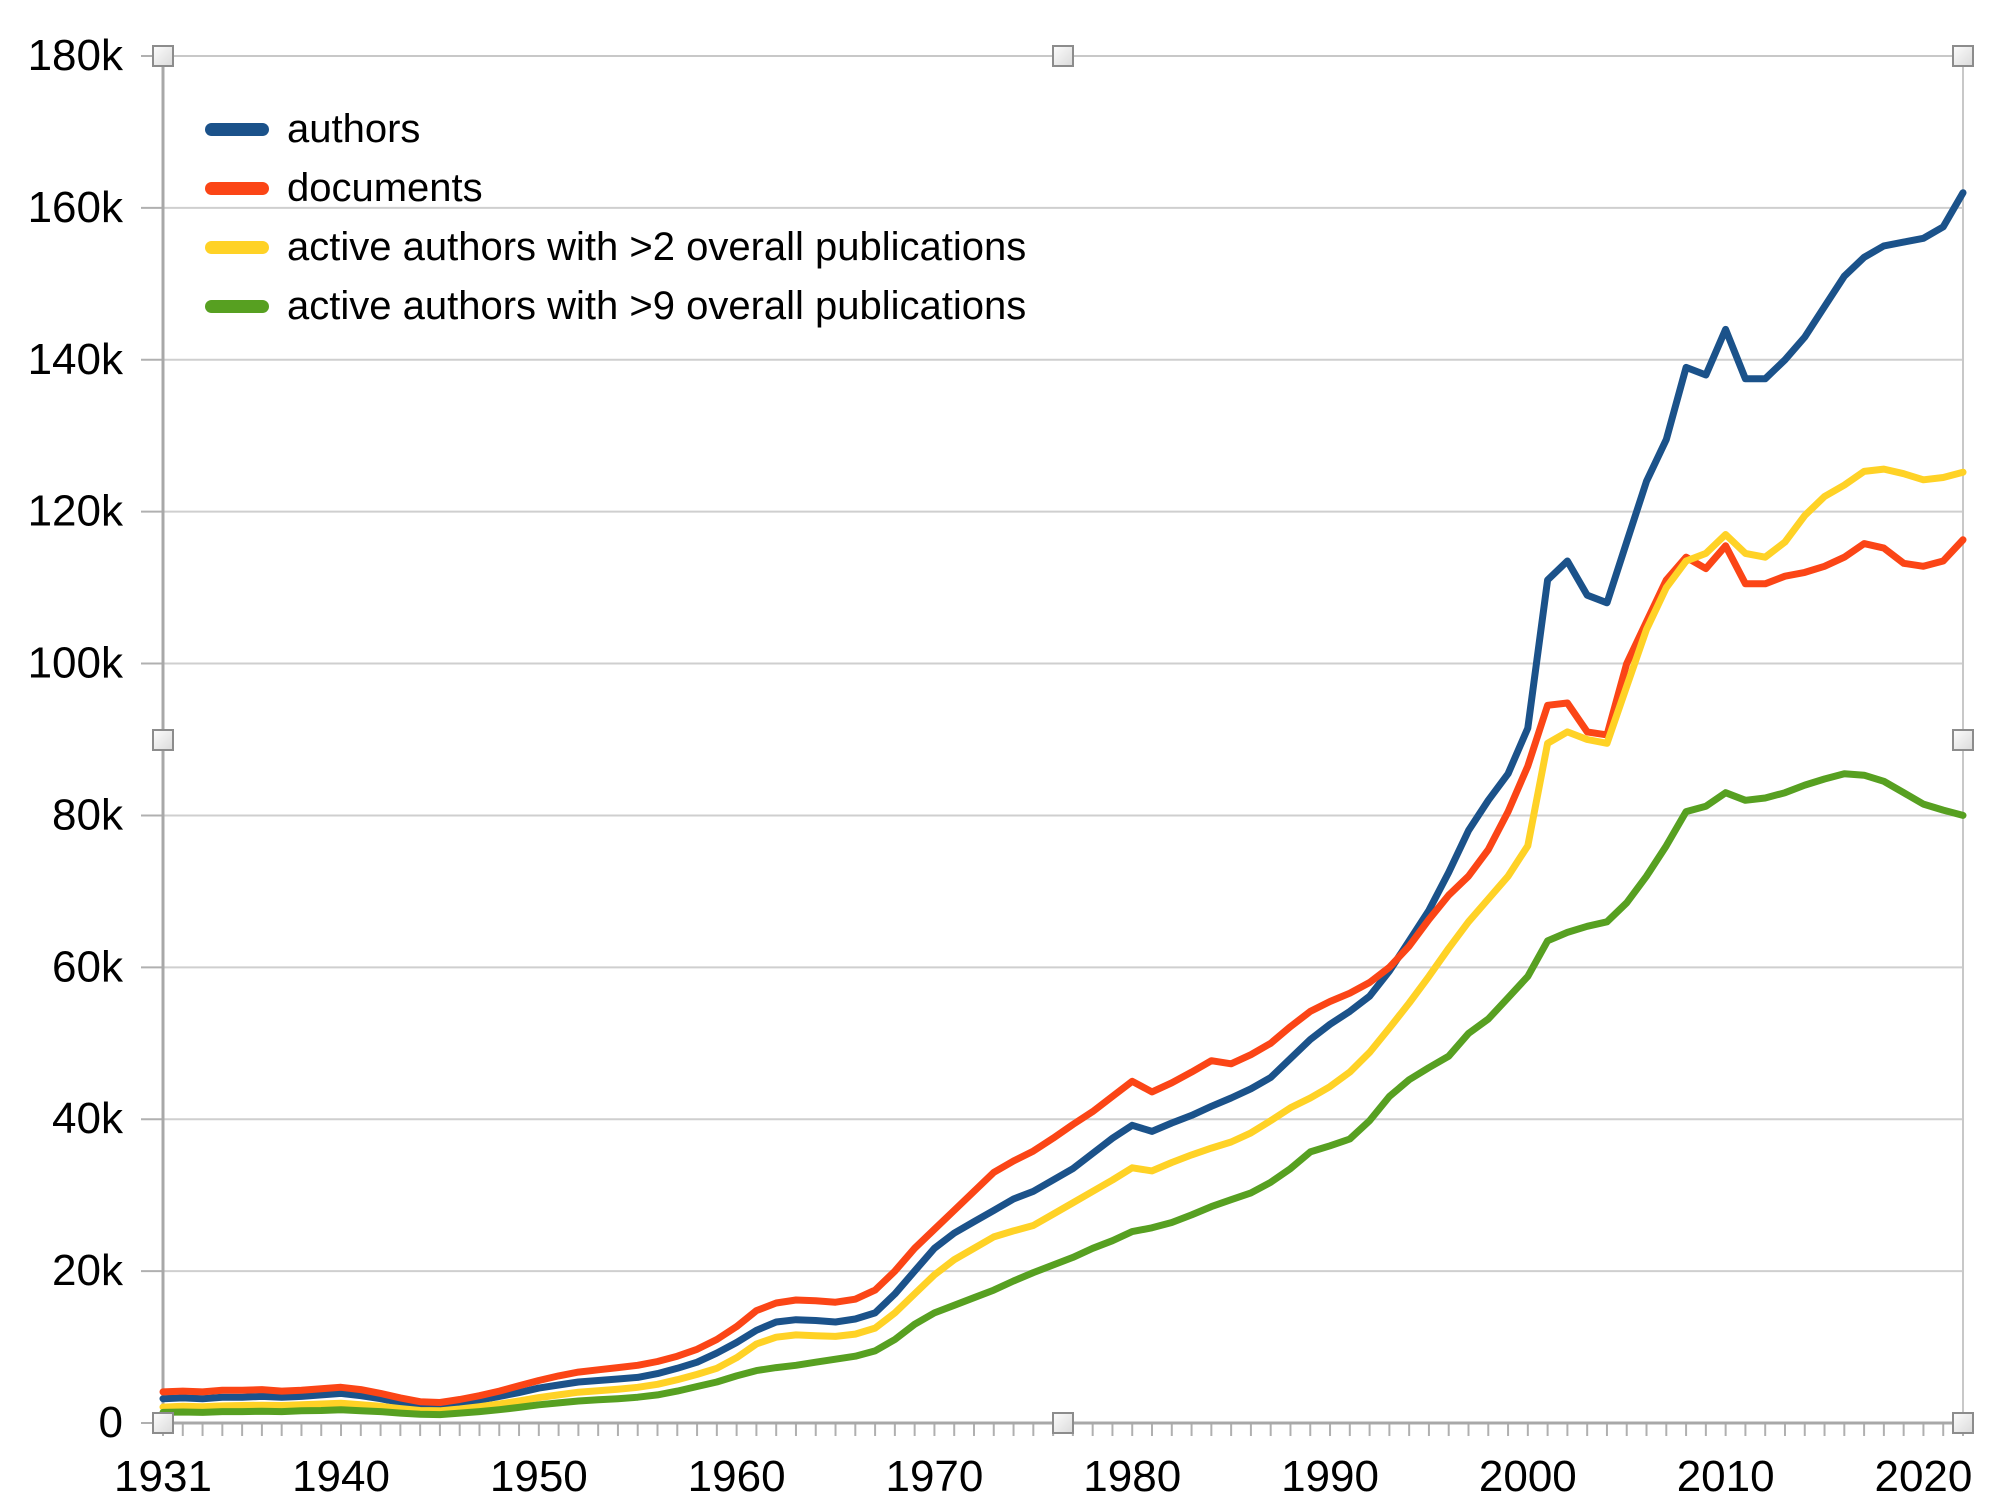 The height and width of the screenshot is (1508, 2014). Describe the element at coordinates (88, 1270) in the screenshot. I see `y-axis-label: 20k` at that location.